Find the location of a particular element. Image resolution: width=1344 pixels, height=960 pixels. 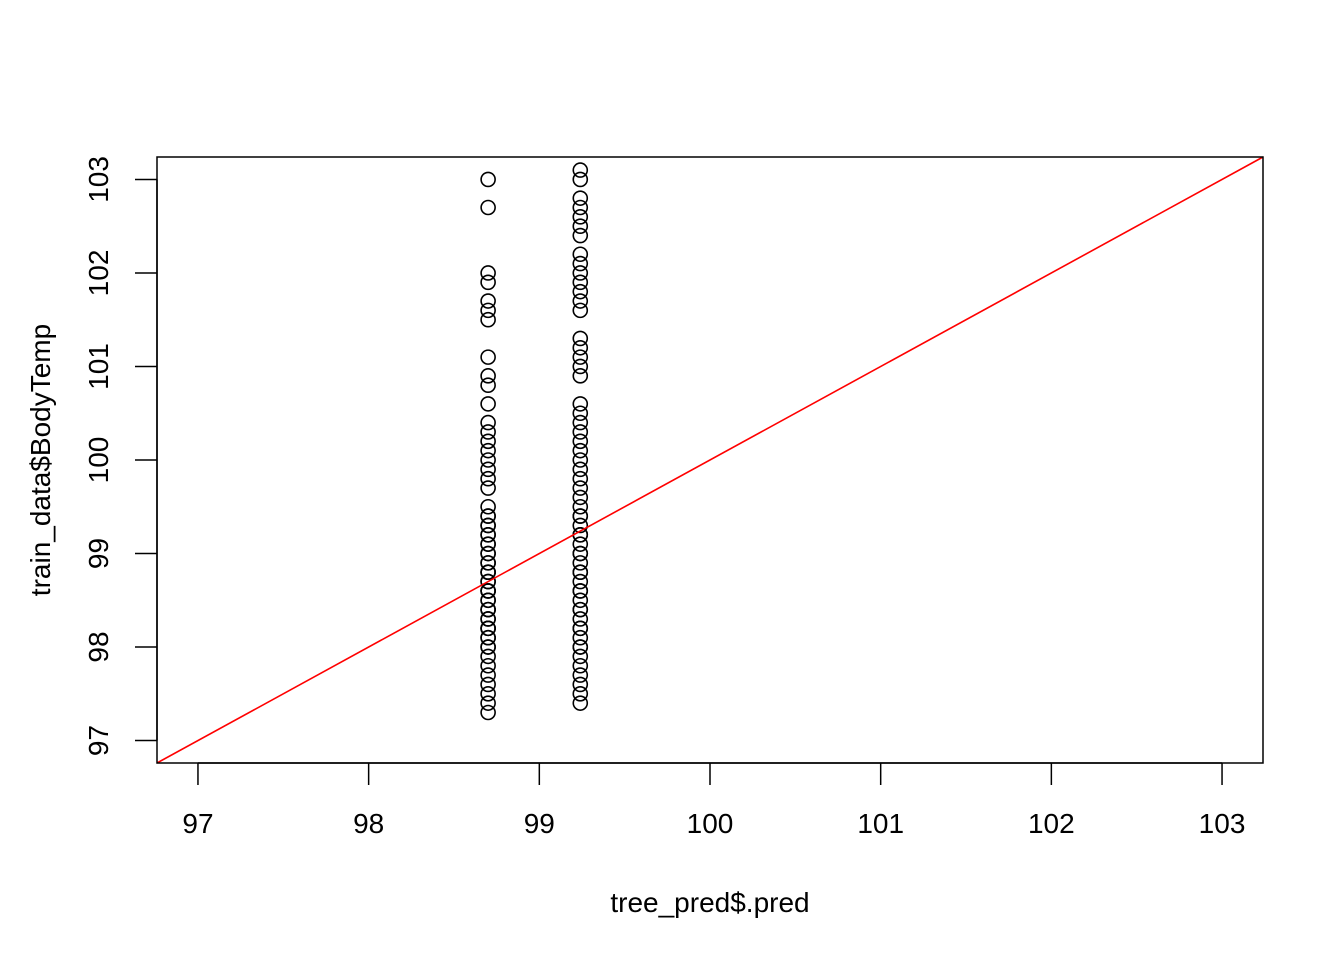

y-tick-label: 100 is located at coordinates (98, 460).